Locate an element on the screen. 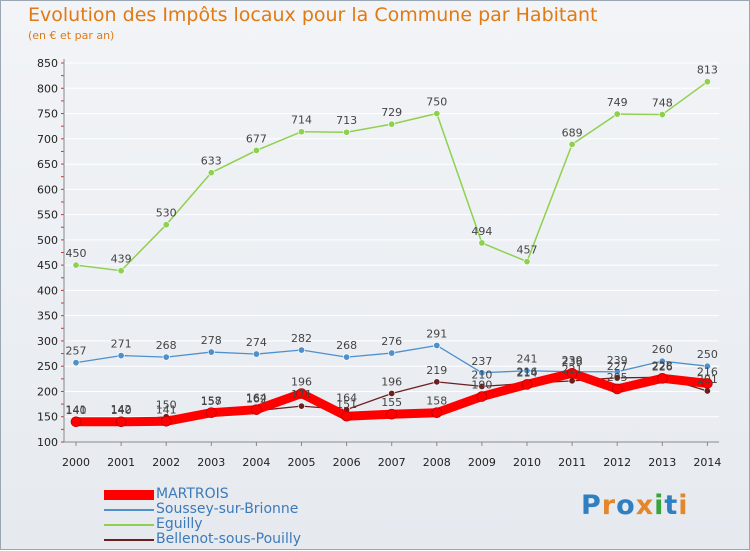 This screenshot has width=750, height=551. data-label: 162 is located at coordinates (256, 399).